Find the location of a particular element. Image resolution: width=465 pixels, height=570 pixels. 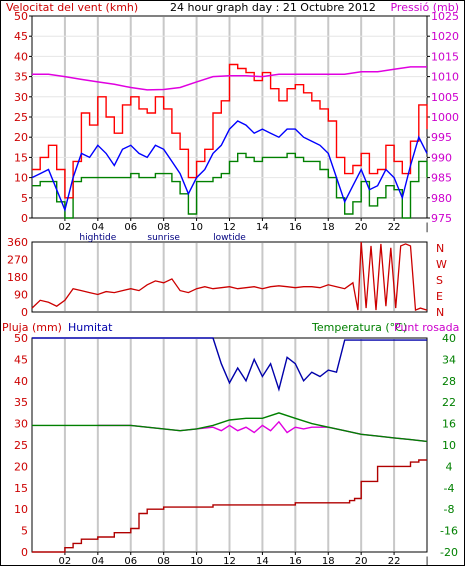

direction-y-tick-label: 270 is located at coordinates (17, 260).